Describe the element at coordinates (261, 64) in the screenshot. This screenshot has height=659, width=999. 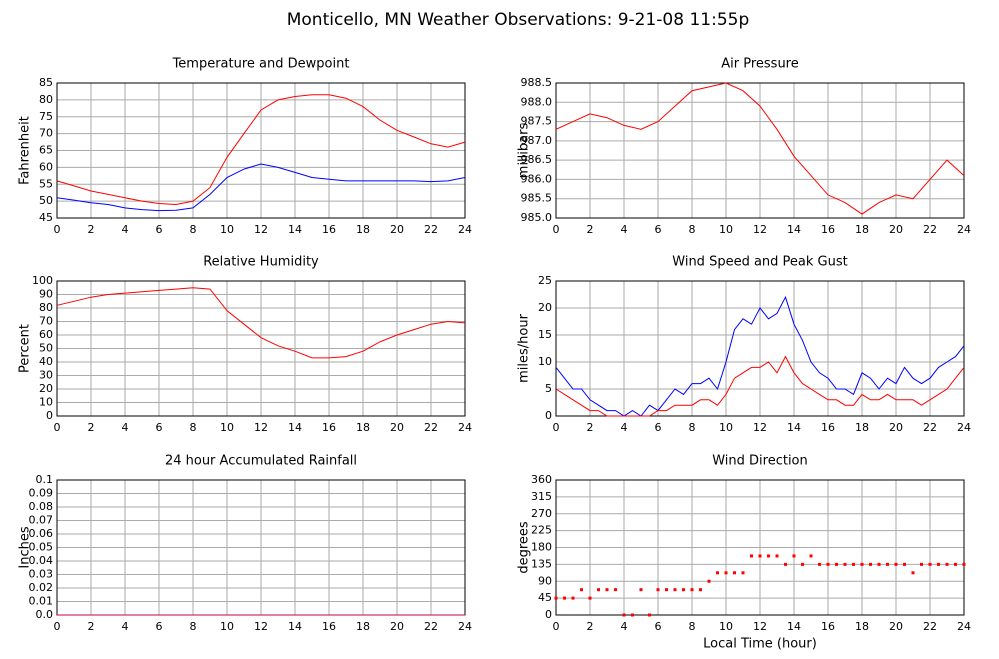
I see `chart-title: Temperature and Dewpoint` at that location.